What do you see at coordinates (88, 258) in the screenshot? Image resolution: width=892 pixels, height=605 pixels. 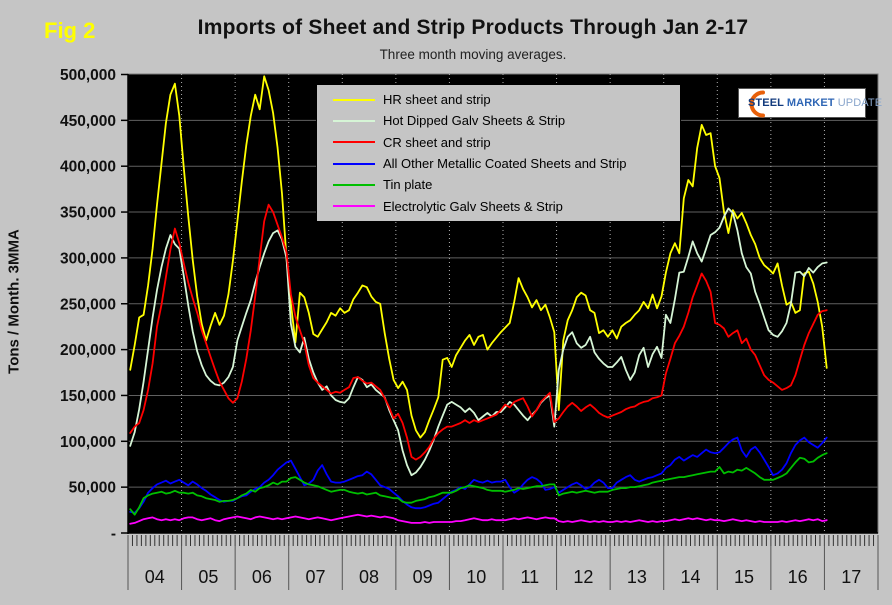 I see `y-tick-label: 300,000` at bounding box center [88, 258].